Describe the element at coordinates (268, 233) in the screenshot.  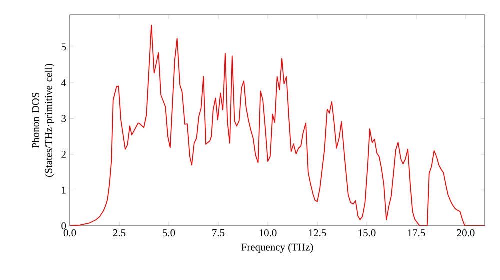
I see `x-tick-label: 10.0` at that location.